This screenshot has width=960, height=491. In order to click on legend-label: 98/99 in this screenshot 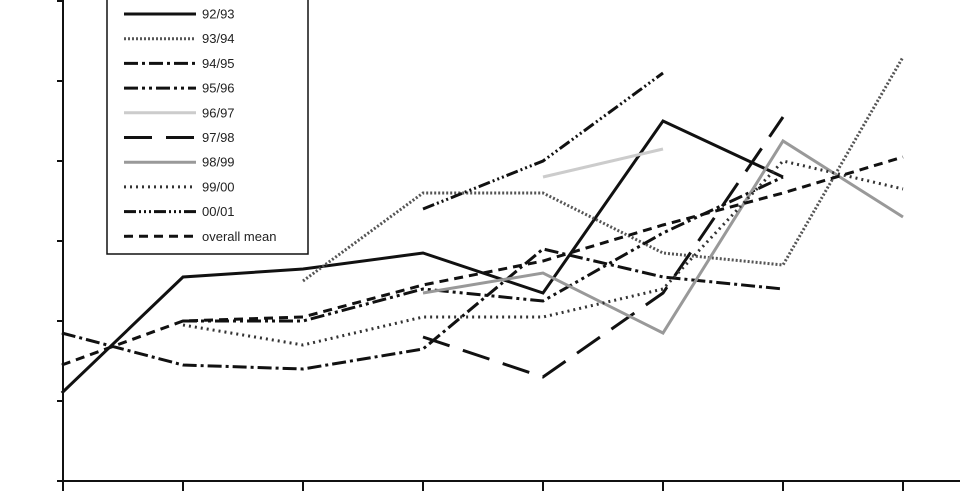, I will do `click(218, 162)`.